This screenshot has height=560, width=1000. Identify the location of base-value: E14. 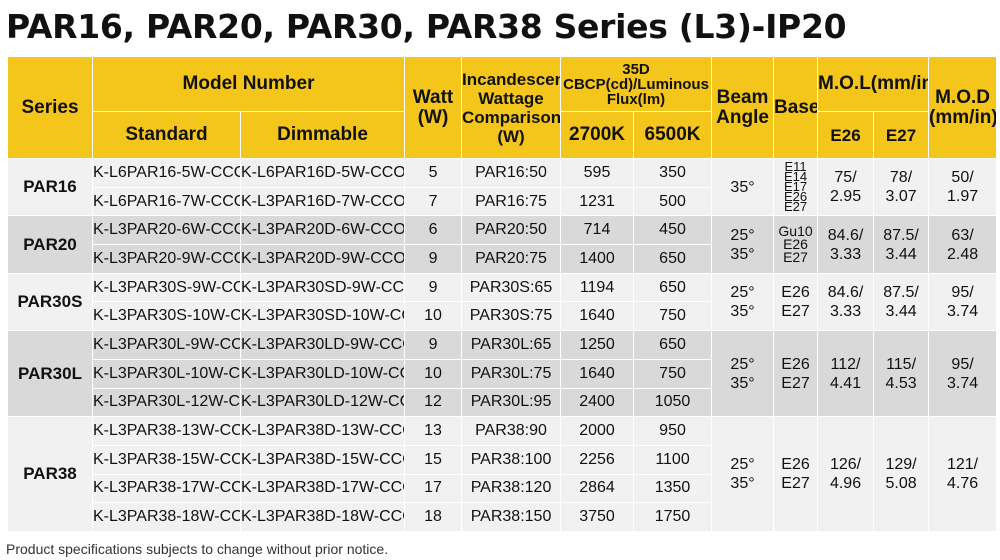
(795, 177).